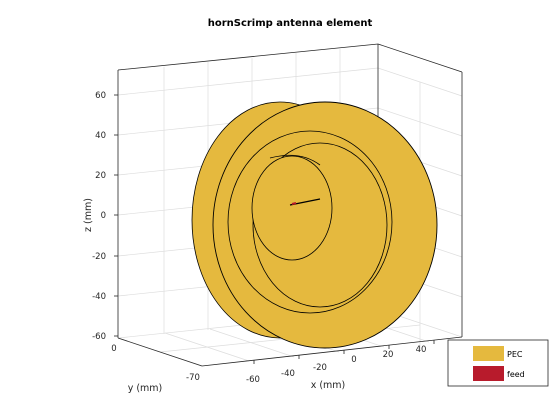  What do you see at coordinates (253, 380) in the screenshot?
I see `x-tick-label: -60` at bounding box center [253, 380].